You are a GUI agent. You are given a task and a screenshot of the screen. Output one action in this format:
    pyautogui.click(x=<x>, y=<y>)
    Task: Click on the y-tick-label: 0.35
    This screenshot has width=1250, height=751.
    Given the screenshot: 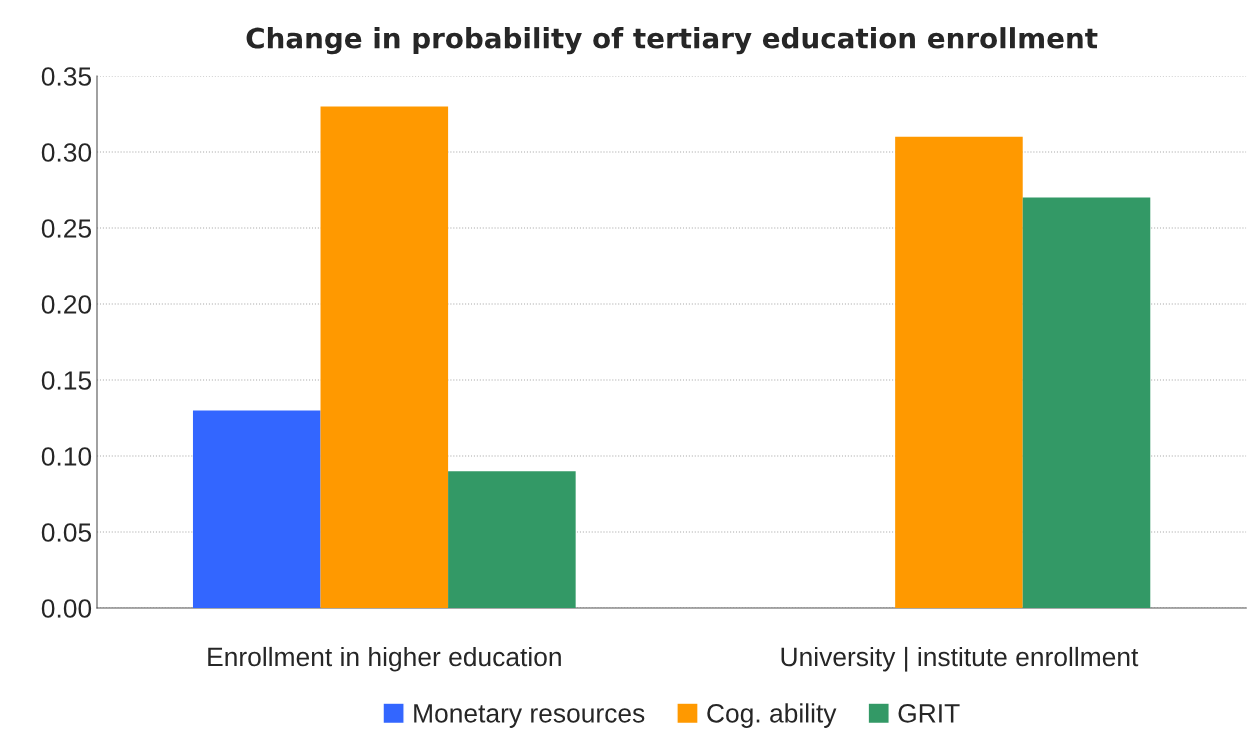 What is the action you would take?
    pyautogui.click(x=66, y=76)
    